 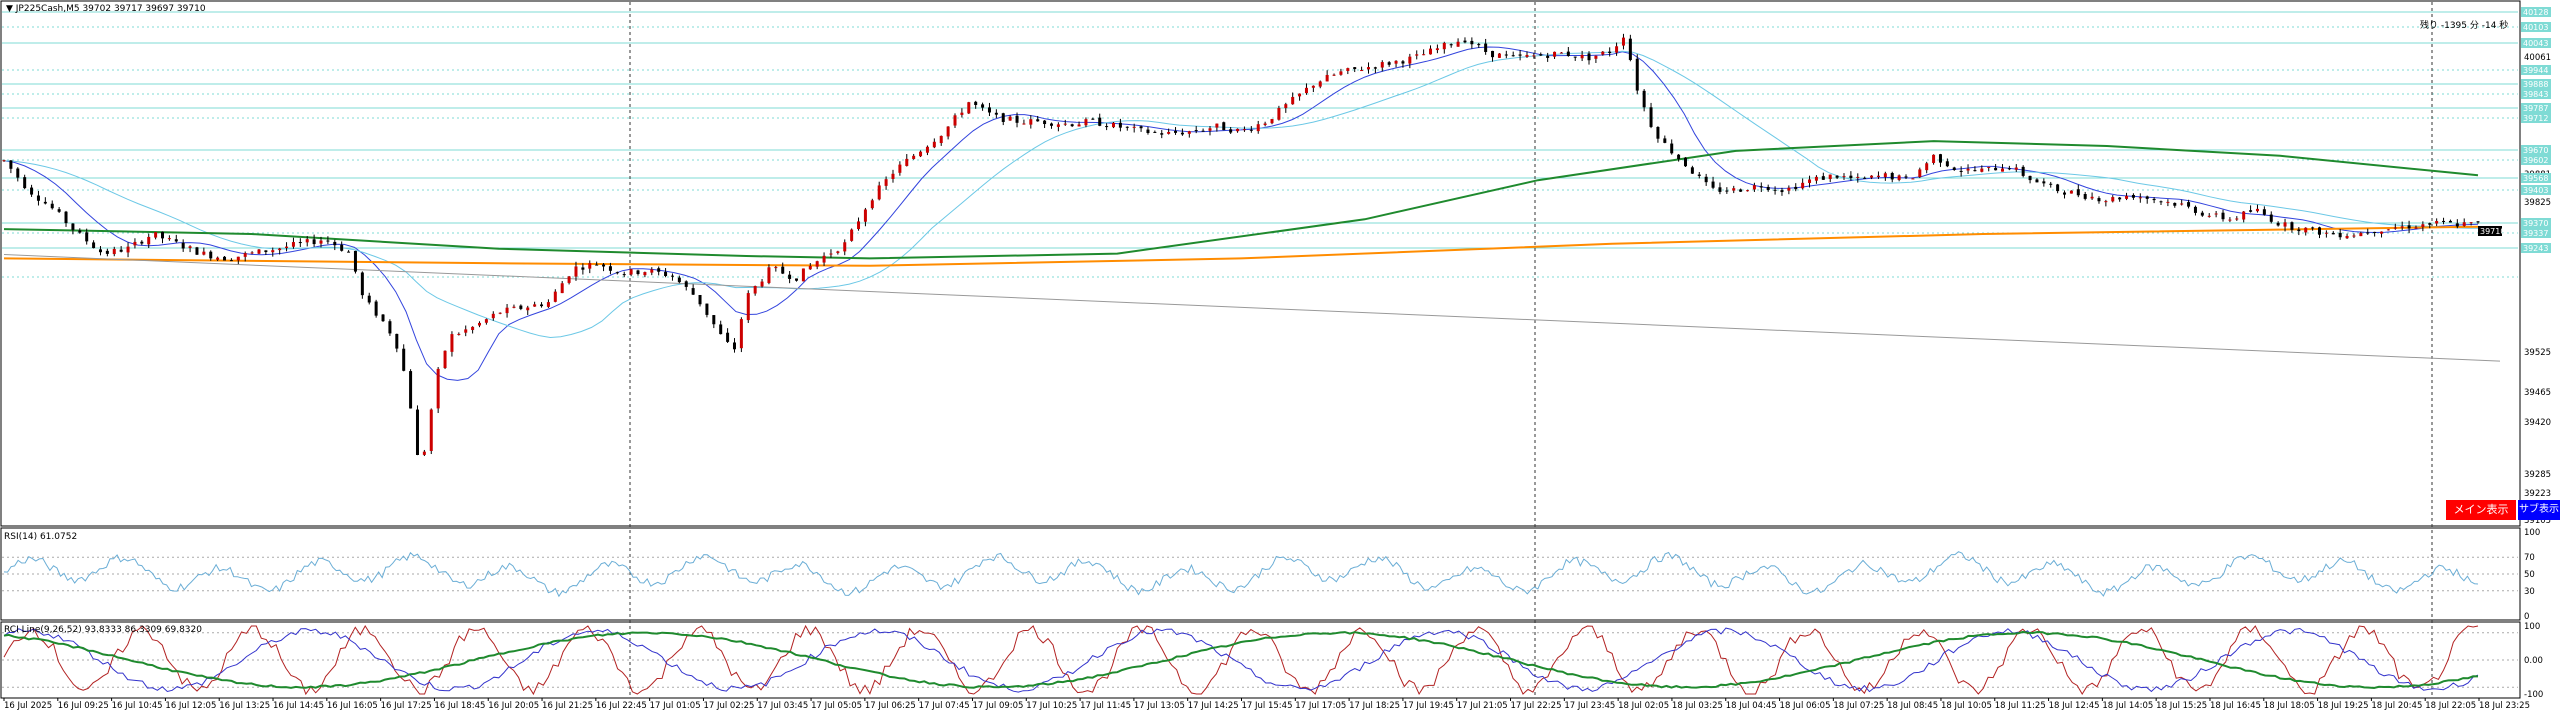 What do you see at coordinates (2539, 510) in the screenshot?
I see `sub-display-button: サブ表示` at bounding box center [2539, 510].